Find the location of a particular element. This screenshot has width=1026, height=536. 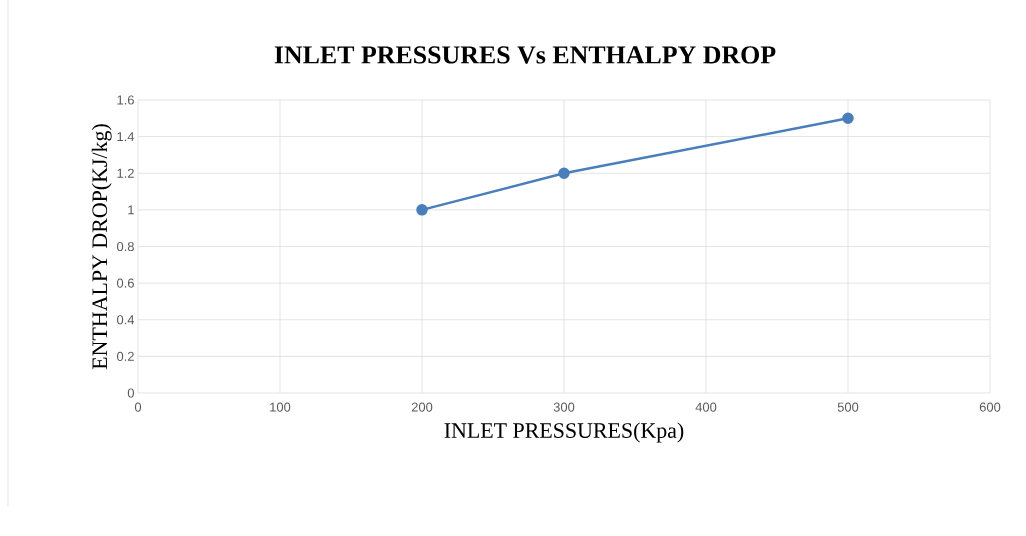

x-tick-label: 400 is located at coordinates (706, 407).